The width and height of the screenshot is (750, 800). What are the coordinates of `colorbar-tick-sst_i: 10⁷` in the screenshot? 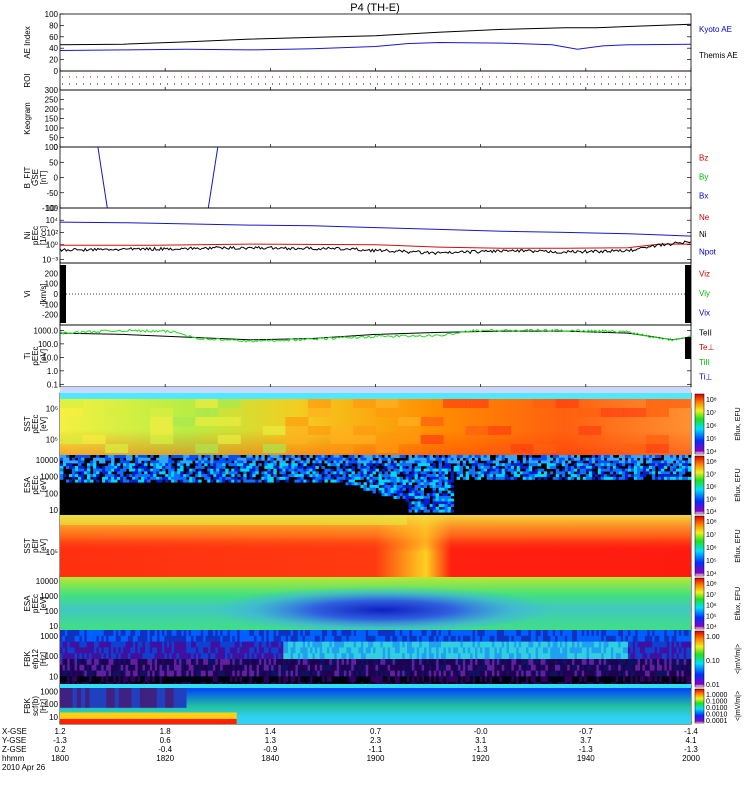 It's located at (711, 535).